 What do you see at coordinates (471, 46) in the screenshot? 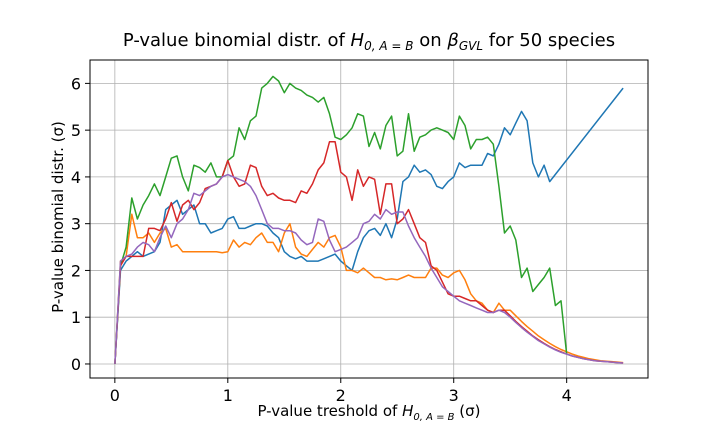
I see `chart-title-beta-sub: GVL` at bounding box center [471, 46].